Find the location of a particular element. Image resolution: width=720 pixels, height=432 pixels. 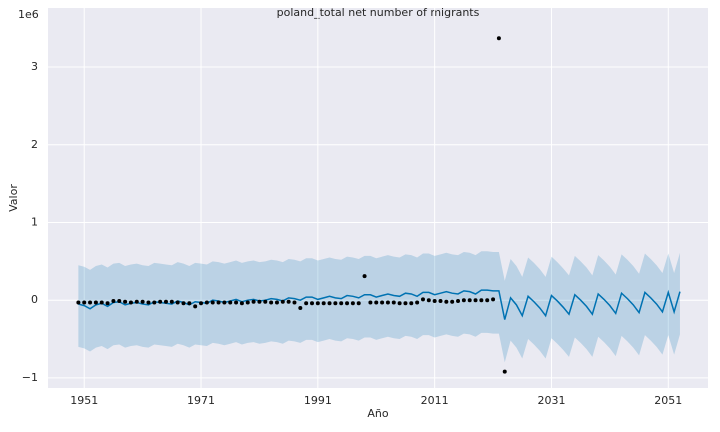

x-tick-label: 2011 is located at coordinates (435, 400).